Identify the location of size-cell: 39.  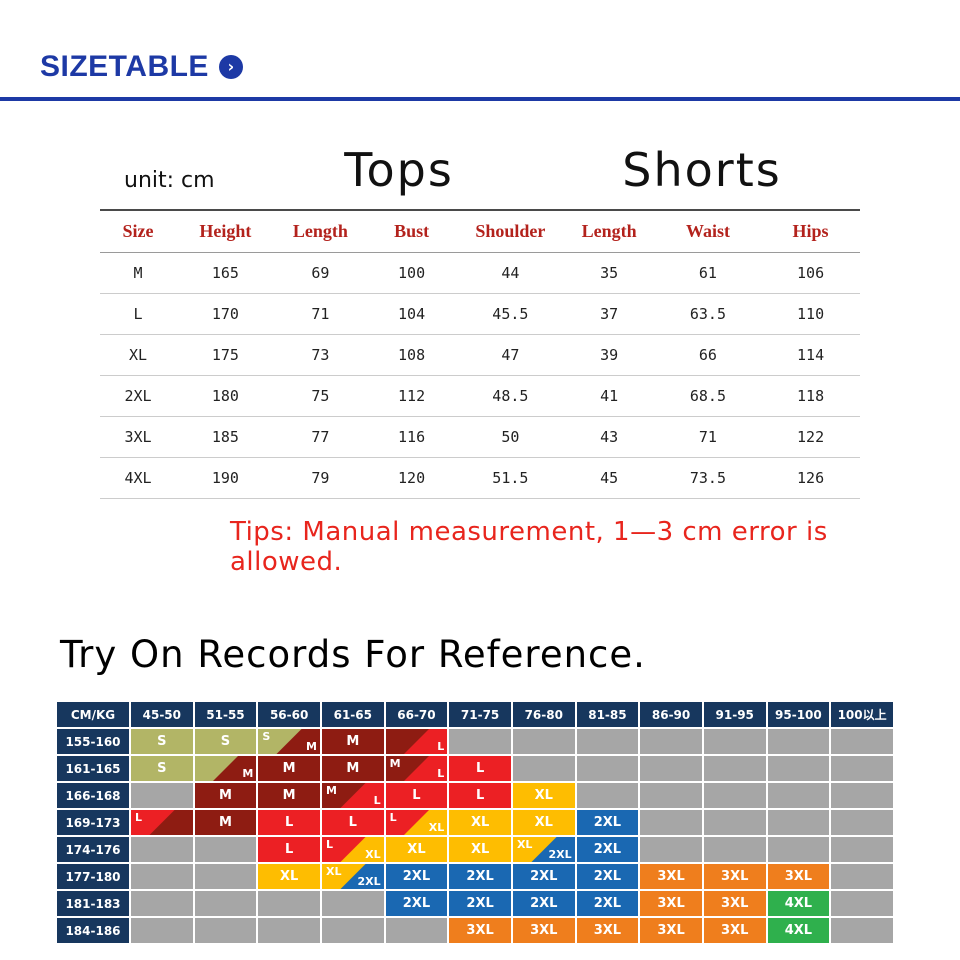
(609, 355).